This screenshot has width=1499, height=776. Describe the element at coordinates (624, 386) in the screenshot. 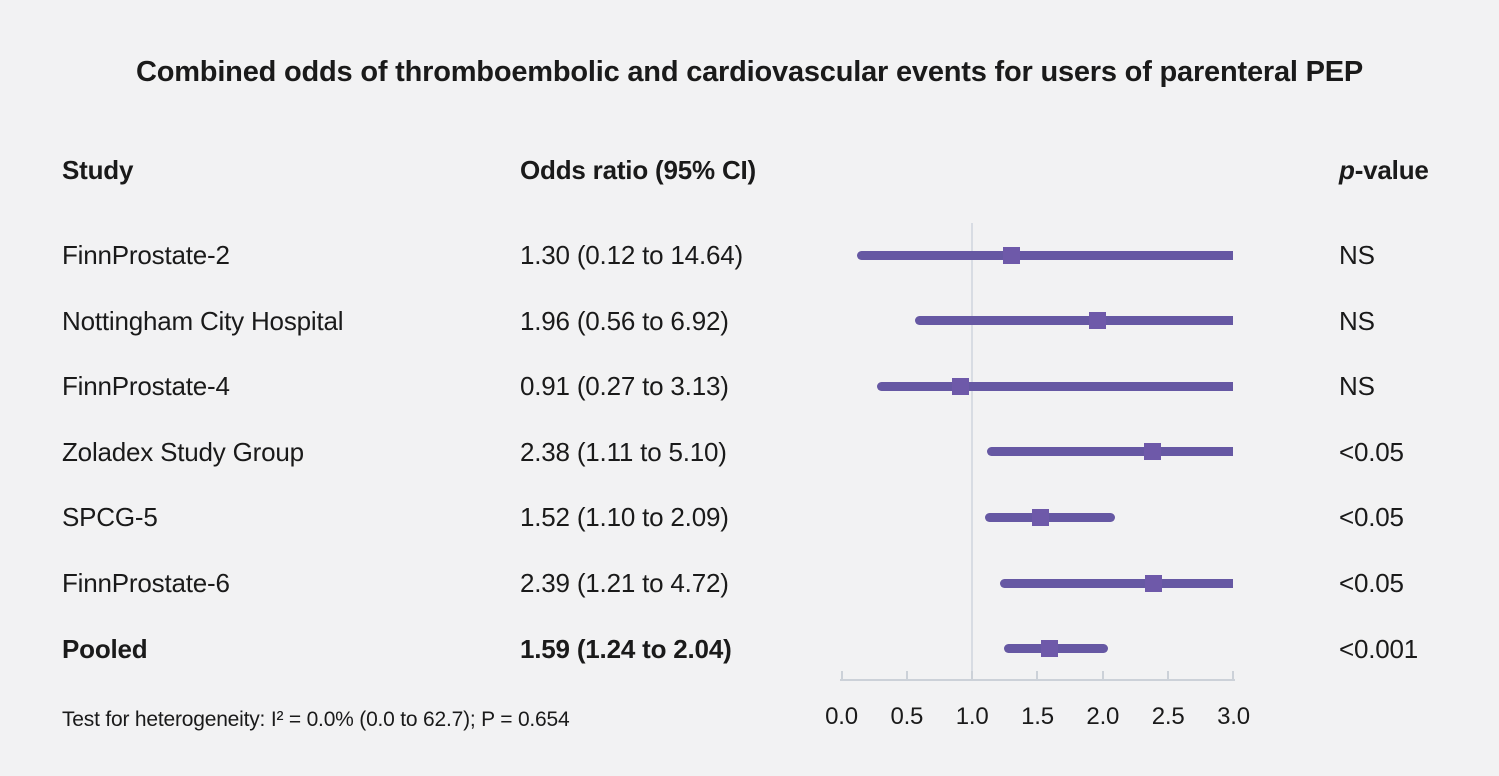

I see `or-ci-label: 0.91 (0.27 to 3.13)` at that location.